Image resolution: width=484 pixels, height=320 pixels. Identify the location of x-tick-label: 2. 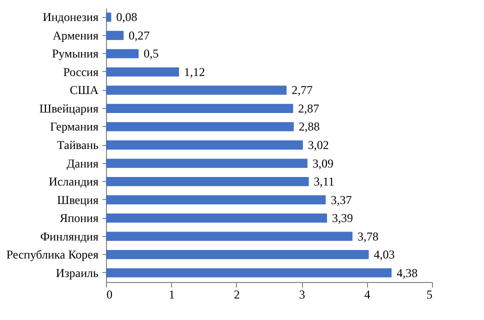
(237, 295).